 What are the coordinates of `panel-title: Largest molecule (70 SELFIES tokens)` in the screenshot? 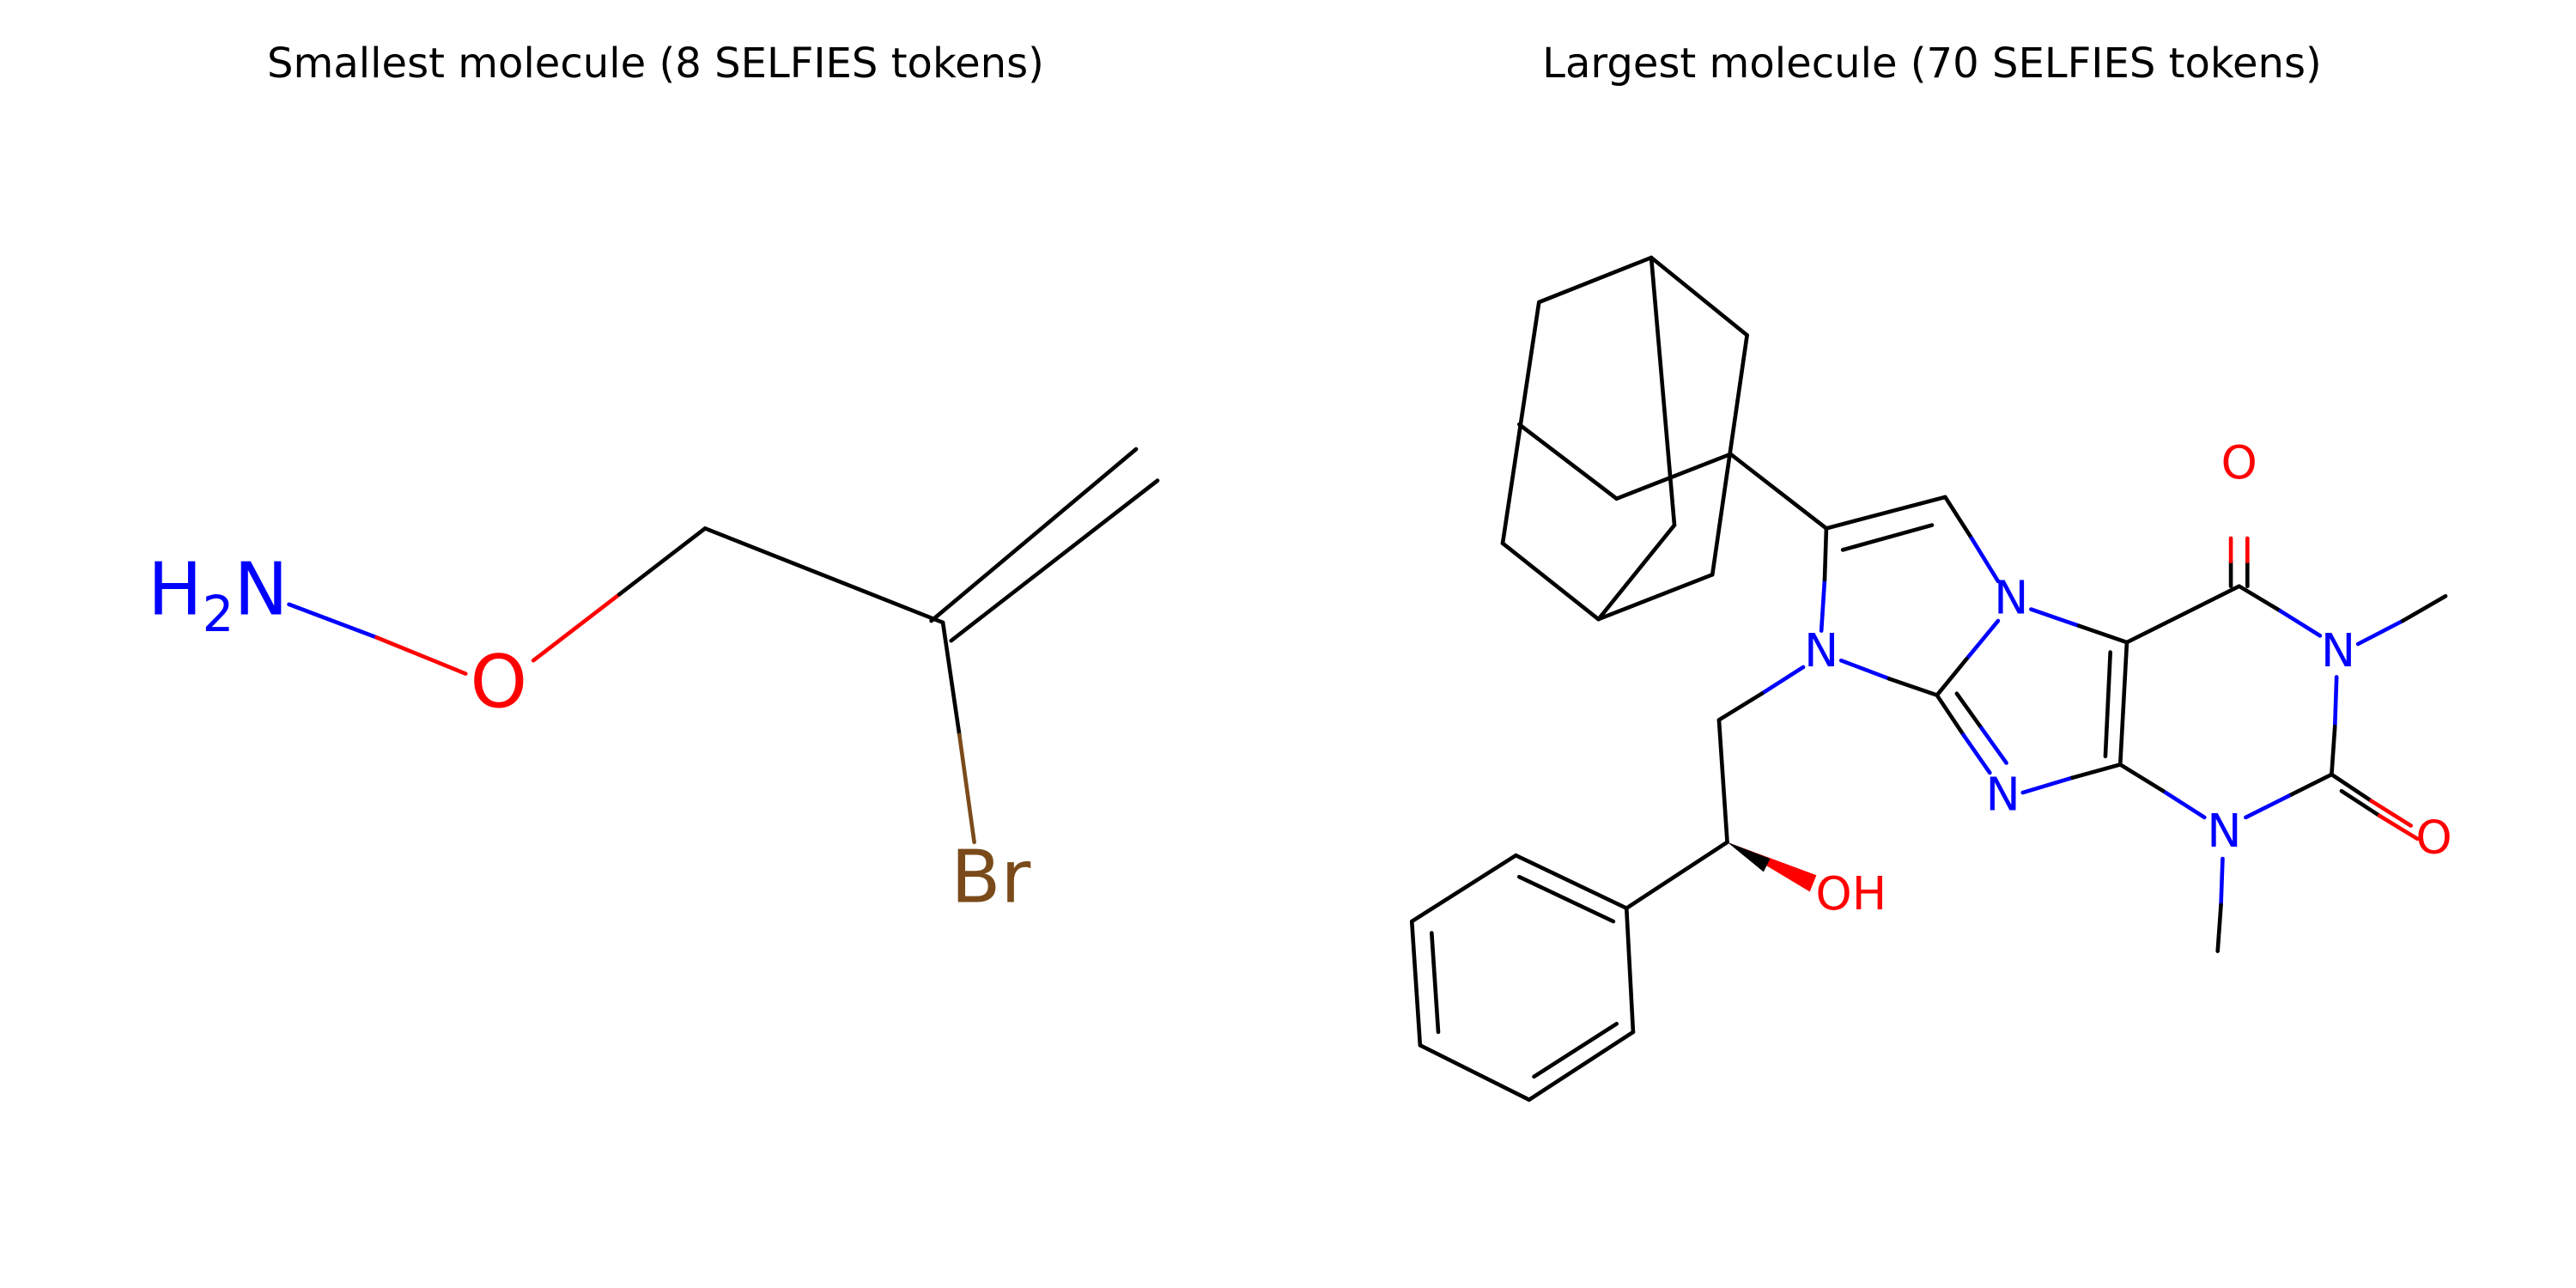 It's located at (1932, 64).